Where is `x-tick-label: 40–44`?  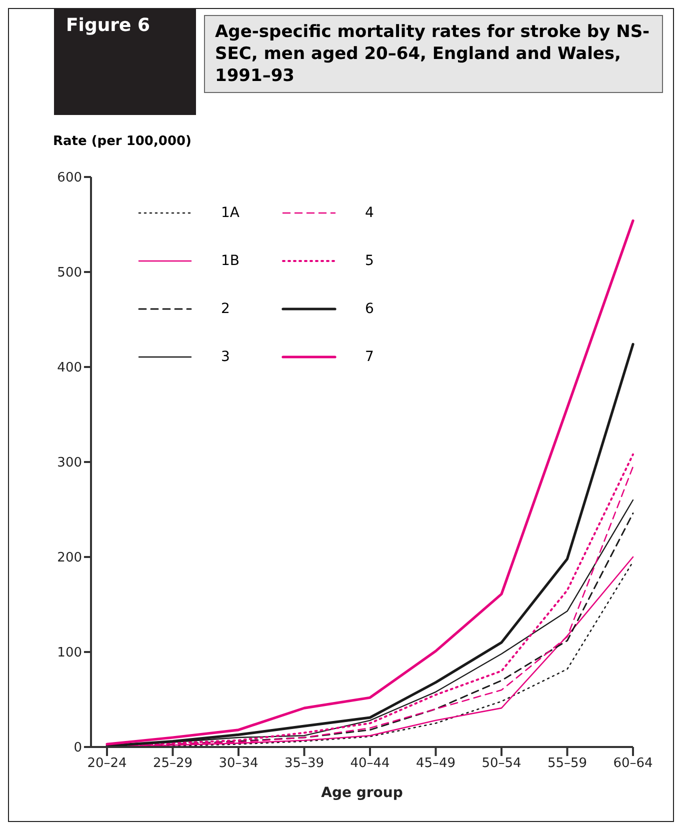 x-tick-label: 40–44 is located at coordinates (370, 764).